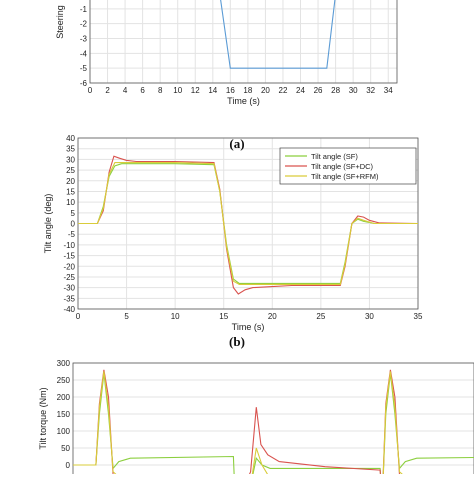 The height and width of the screenshot is (479, 474). What do you see at coordinates (160, 90) in the screenshot?
I see `x-tick-label: 8` at bounding box center [160, 90].